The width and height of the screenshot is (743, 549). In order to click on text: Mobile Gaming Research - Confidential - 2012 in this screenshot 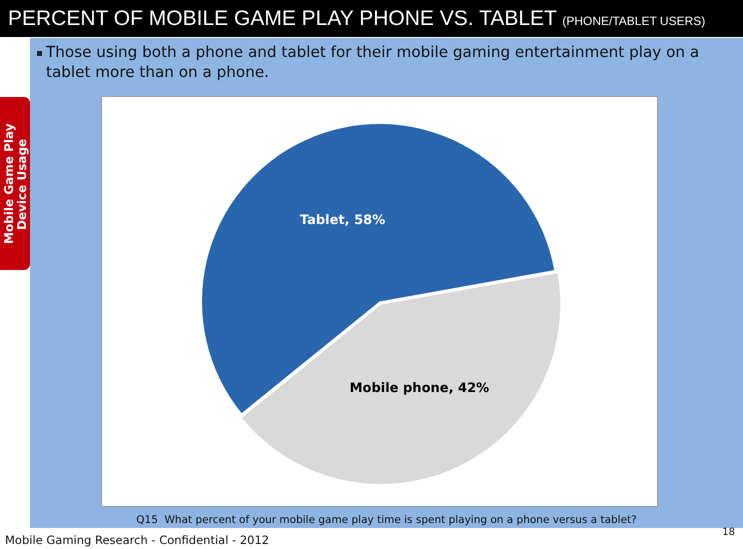, I will do `click(137, 540)`.